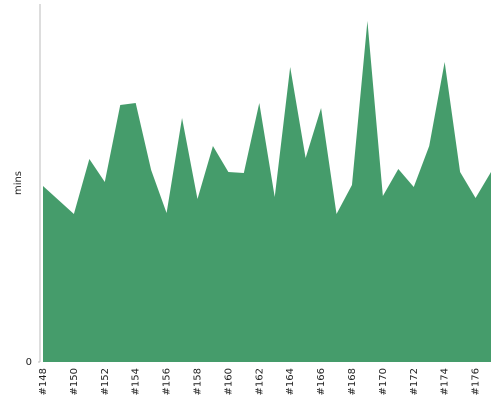 The width and height of the screenshot is (500, 400). Describe the element at coordinates (43, 381) in the screenshot. I see `x-tick-label: #148` at that location.